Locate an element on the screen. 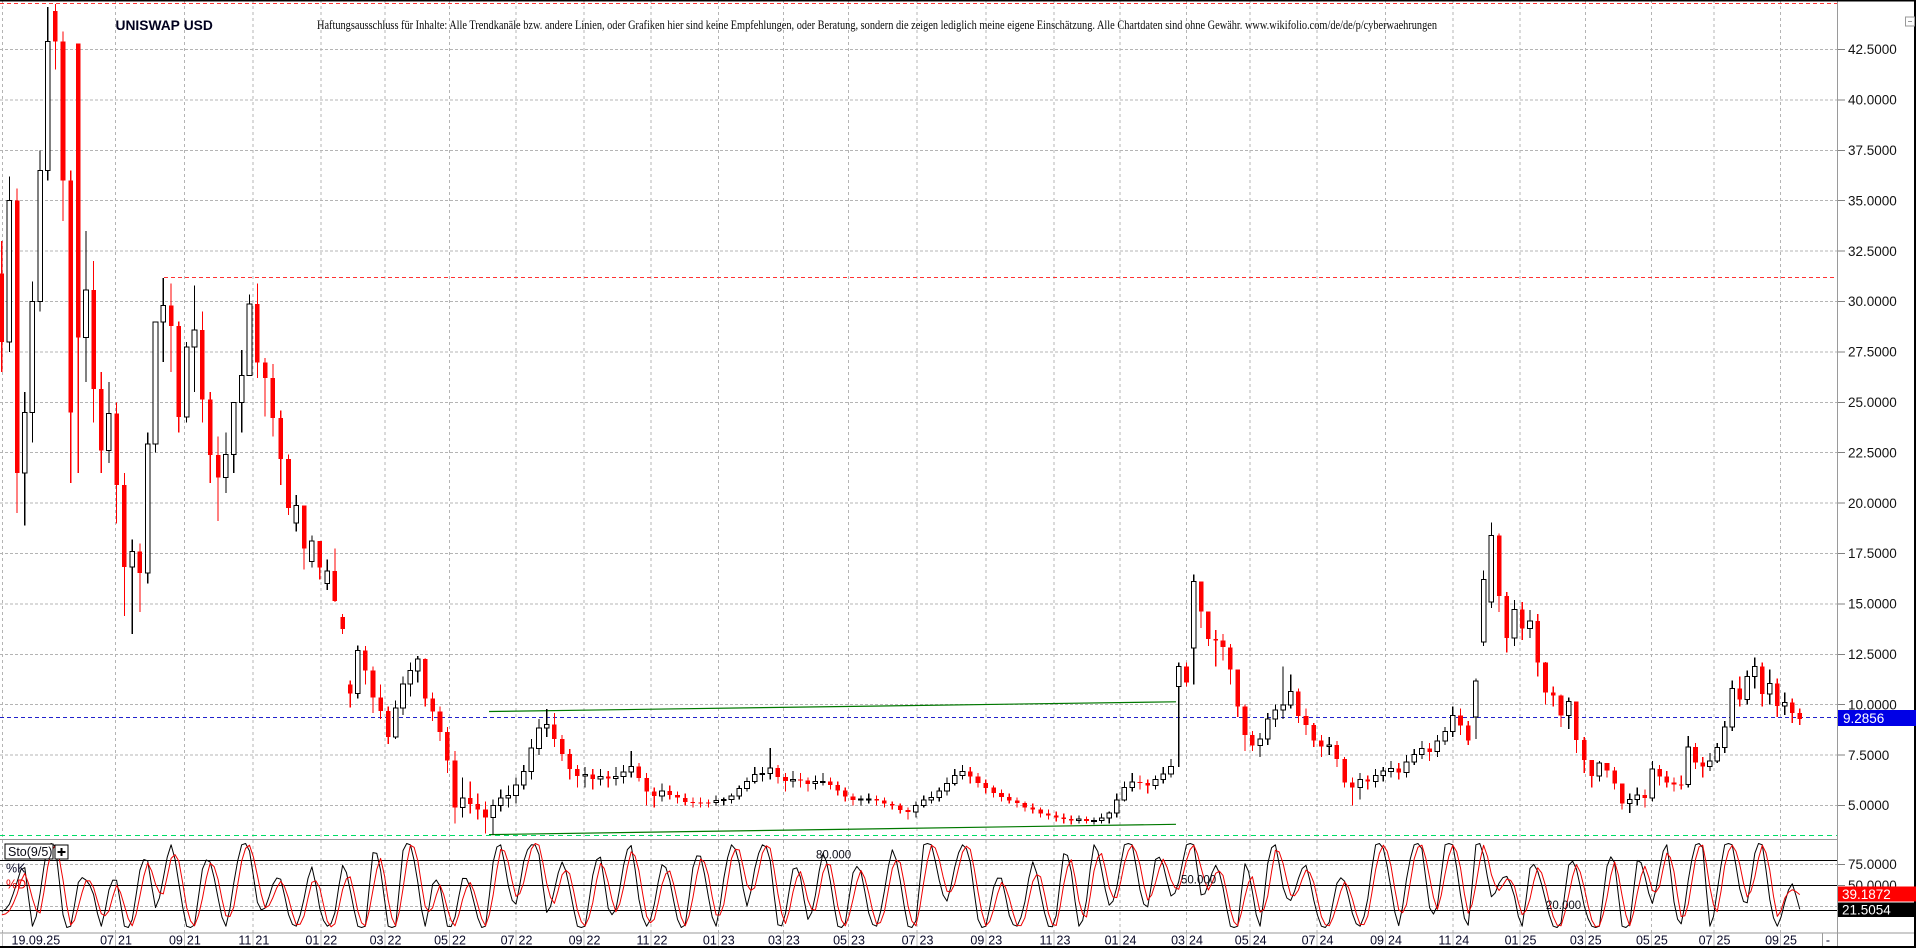 This screenshot has width=1916, height=948. svg-text: UNISWAP USD is located at coordinates (164, 25).